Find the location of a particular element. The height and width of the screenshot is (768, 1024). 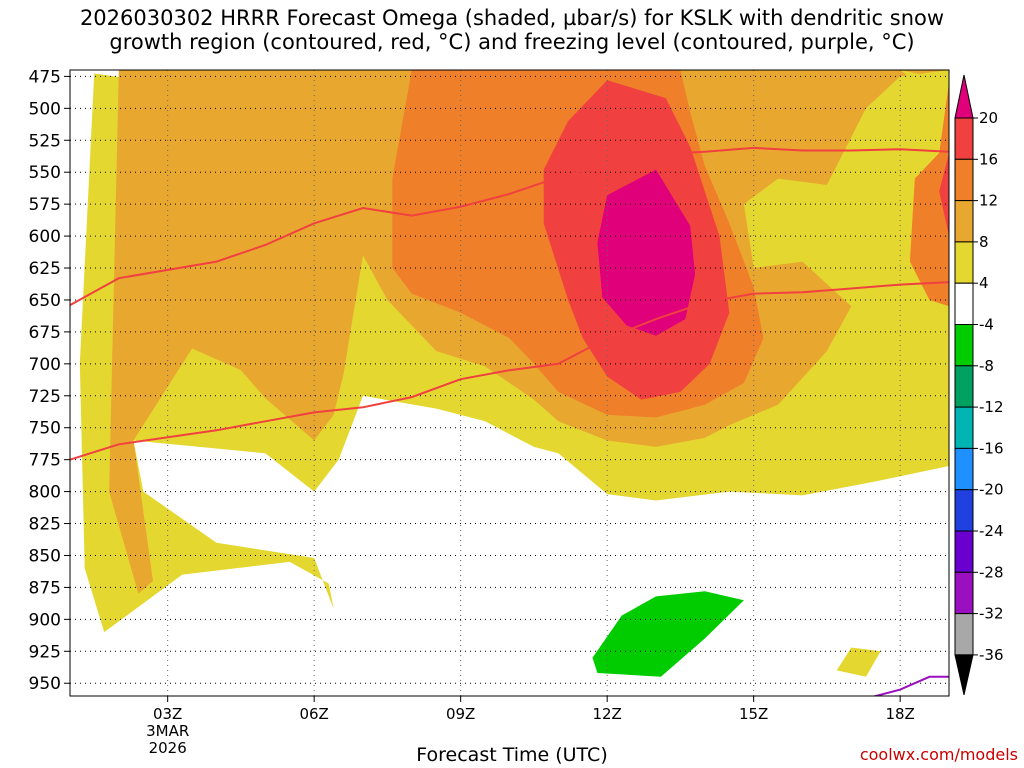

x-date-label: 3MAR is located at coordinates (167, 731).